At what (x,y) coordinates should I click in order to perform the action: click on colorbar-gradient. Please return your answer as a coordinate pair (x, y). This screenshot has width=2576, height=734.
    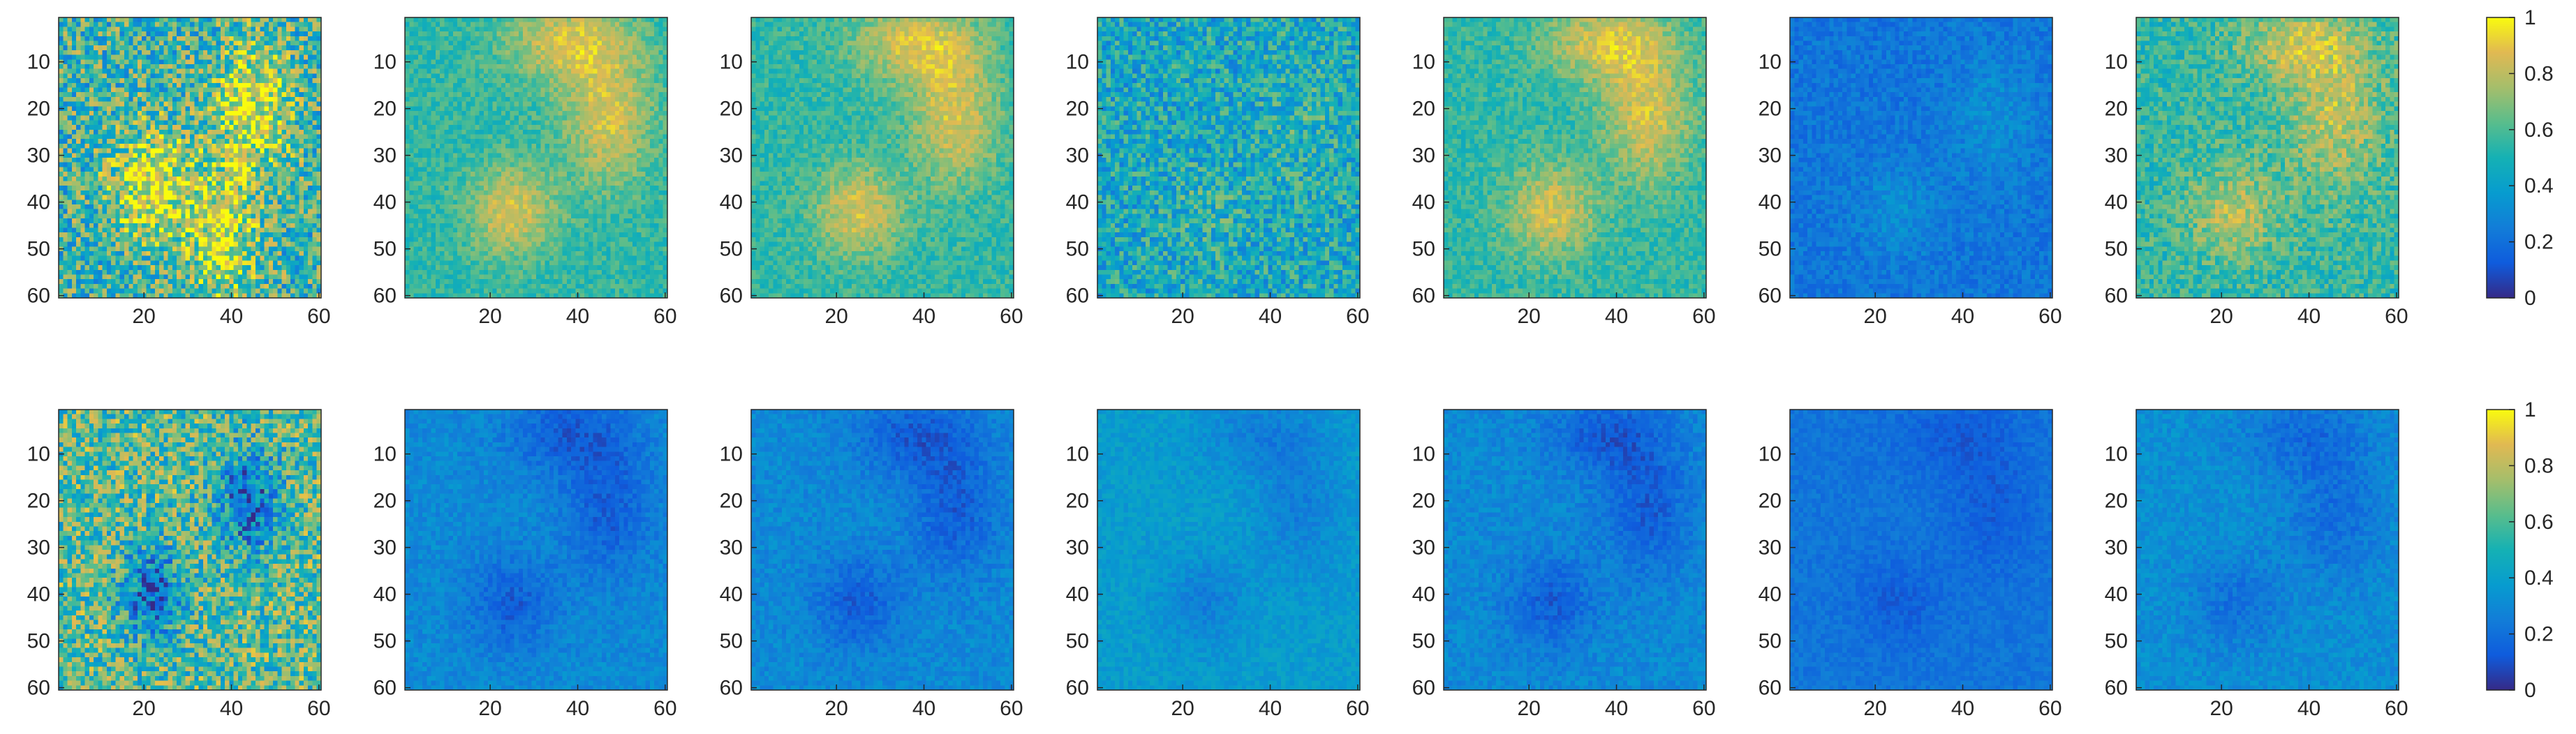
    Looking at the image, I should click on (2500, 550).